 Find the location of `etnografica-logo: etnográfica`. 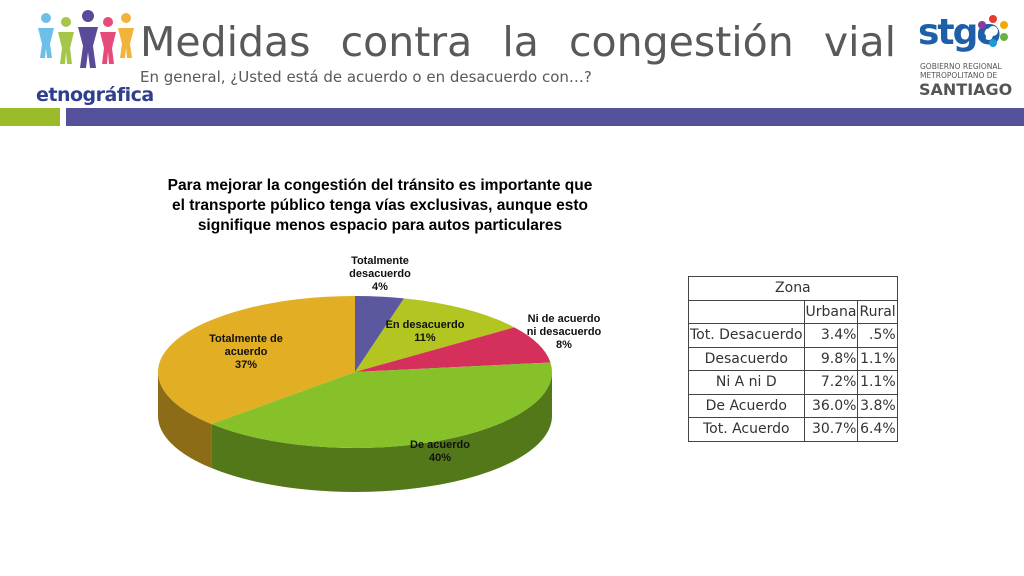

etnografica-logo: etnográfica is located at coordinates (93, 58).